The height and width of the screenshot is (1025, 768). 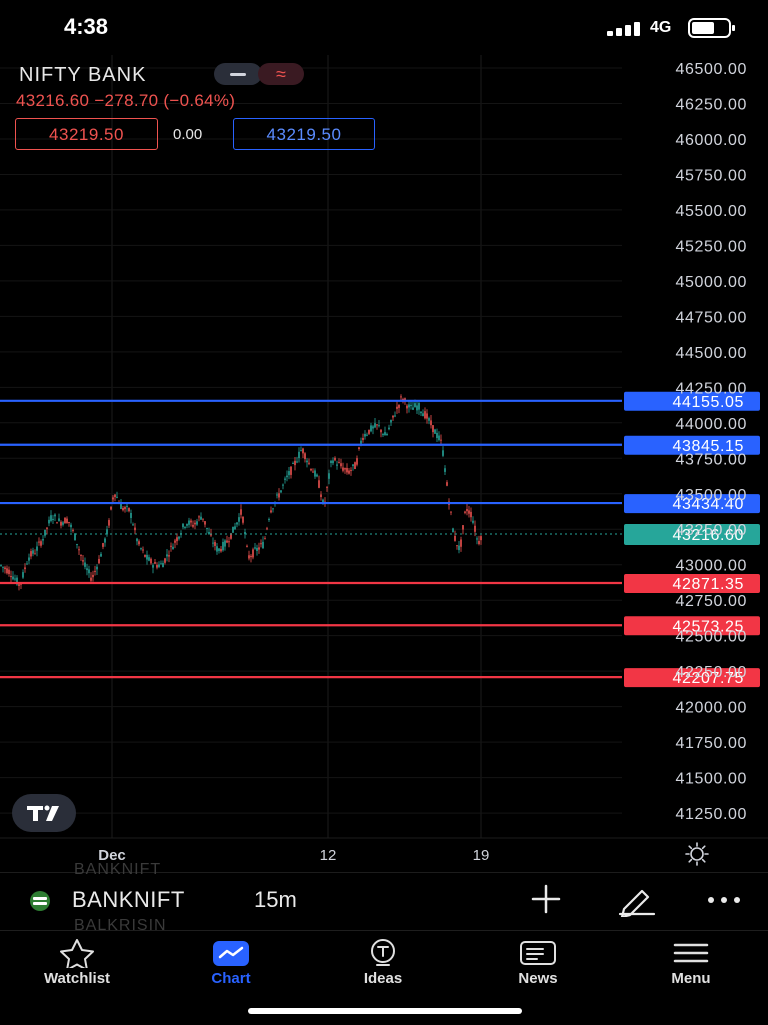 What do you see at coordinates (623, 29) in the screenshot?
I see `signal-icon` at bounding box center [623, 29].